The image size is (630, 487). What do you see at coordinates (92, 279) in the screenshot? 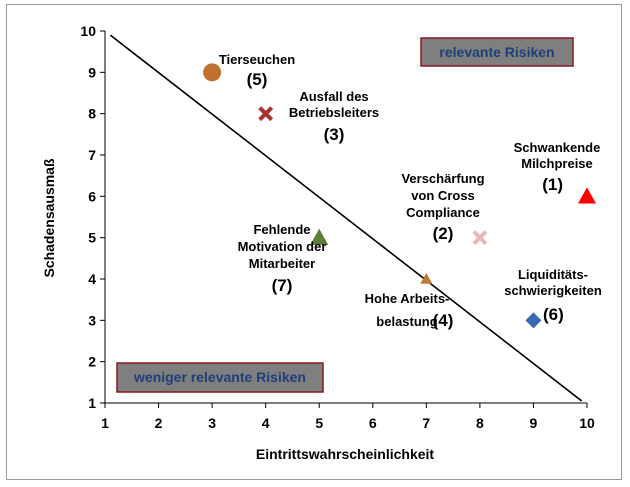
I see `y-tick-label: 4` at bounding box center [92, 279].